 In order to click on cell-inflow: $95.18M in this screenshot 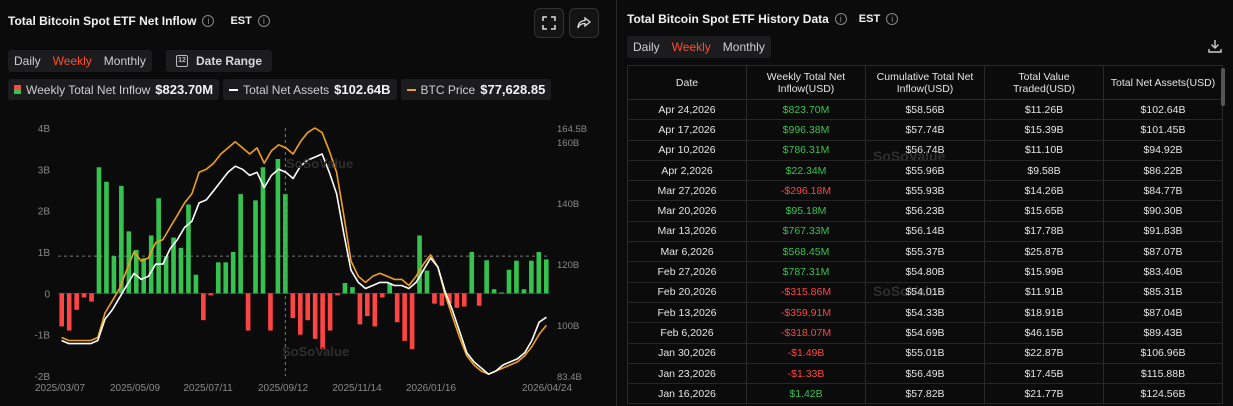, I will do `click(806, 211)`.